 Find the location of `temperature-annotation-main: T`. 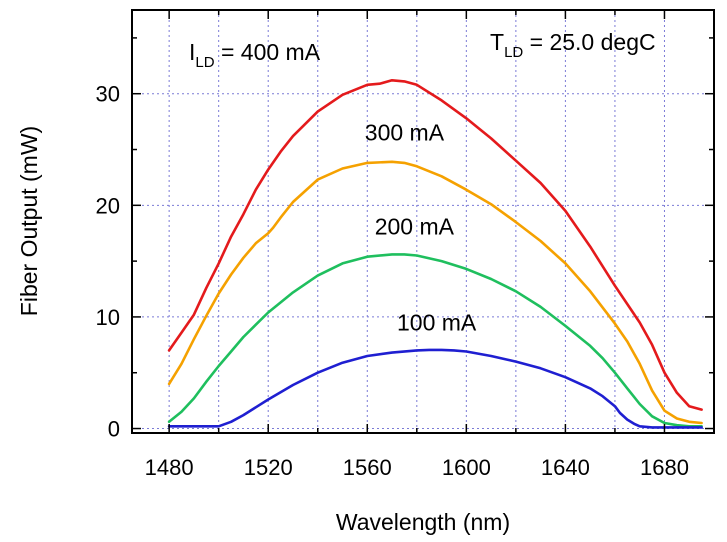

temperature-annotation-main: T is located at coordinates (497, 42).